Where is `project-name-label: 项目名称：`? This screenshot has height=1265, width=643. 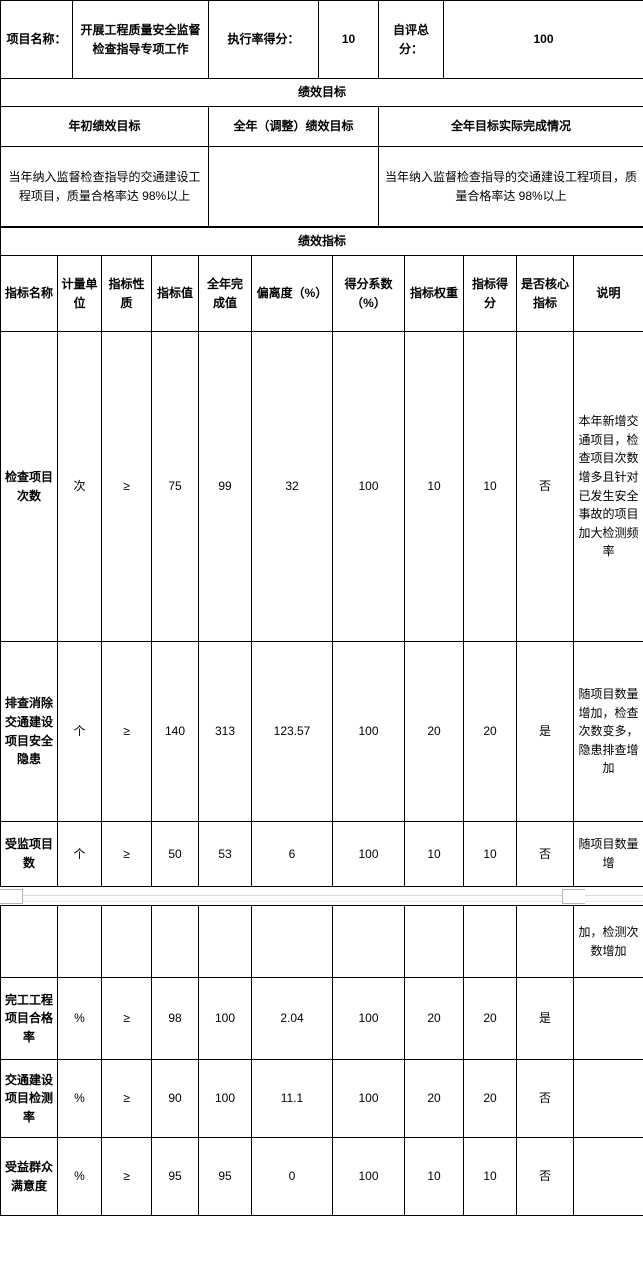
project-name-label: 项目名称： is located at coordinates (36, 39).